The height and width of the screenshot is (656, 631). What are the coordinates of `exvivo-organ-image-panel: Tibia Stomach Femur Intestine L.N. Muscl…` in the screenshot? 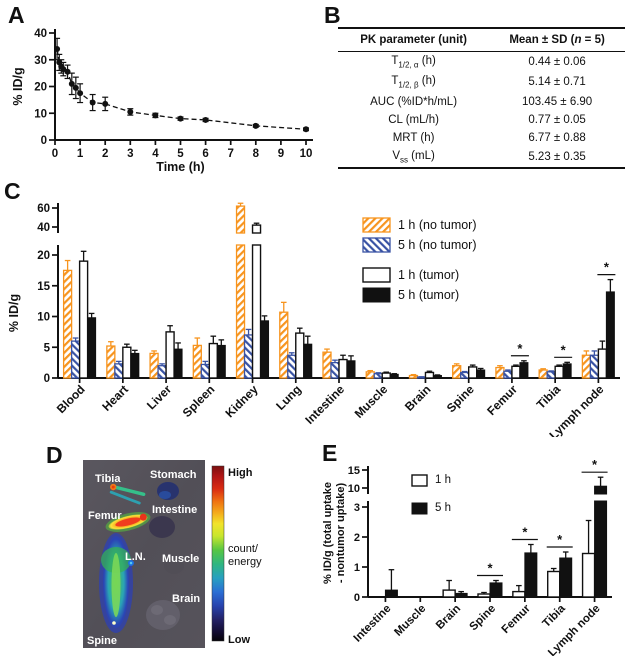 It's located at (172, 554).